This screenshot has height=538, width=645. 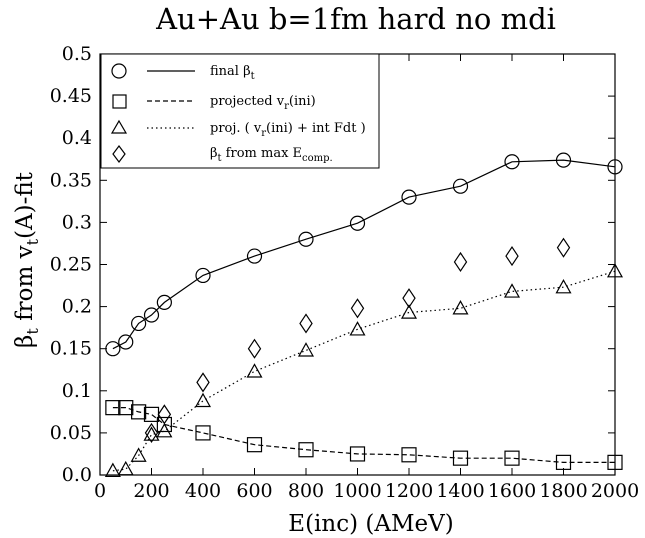 What do you see at coordinates (563, 491) in the screenshot?
I see `x-tick-label: 1800` at bounding box center [563, 491].